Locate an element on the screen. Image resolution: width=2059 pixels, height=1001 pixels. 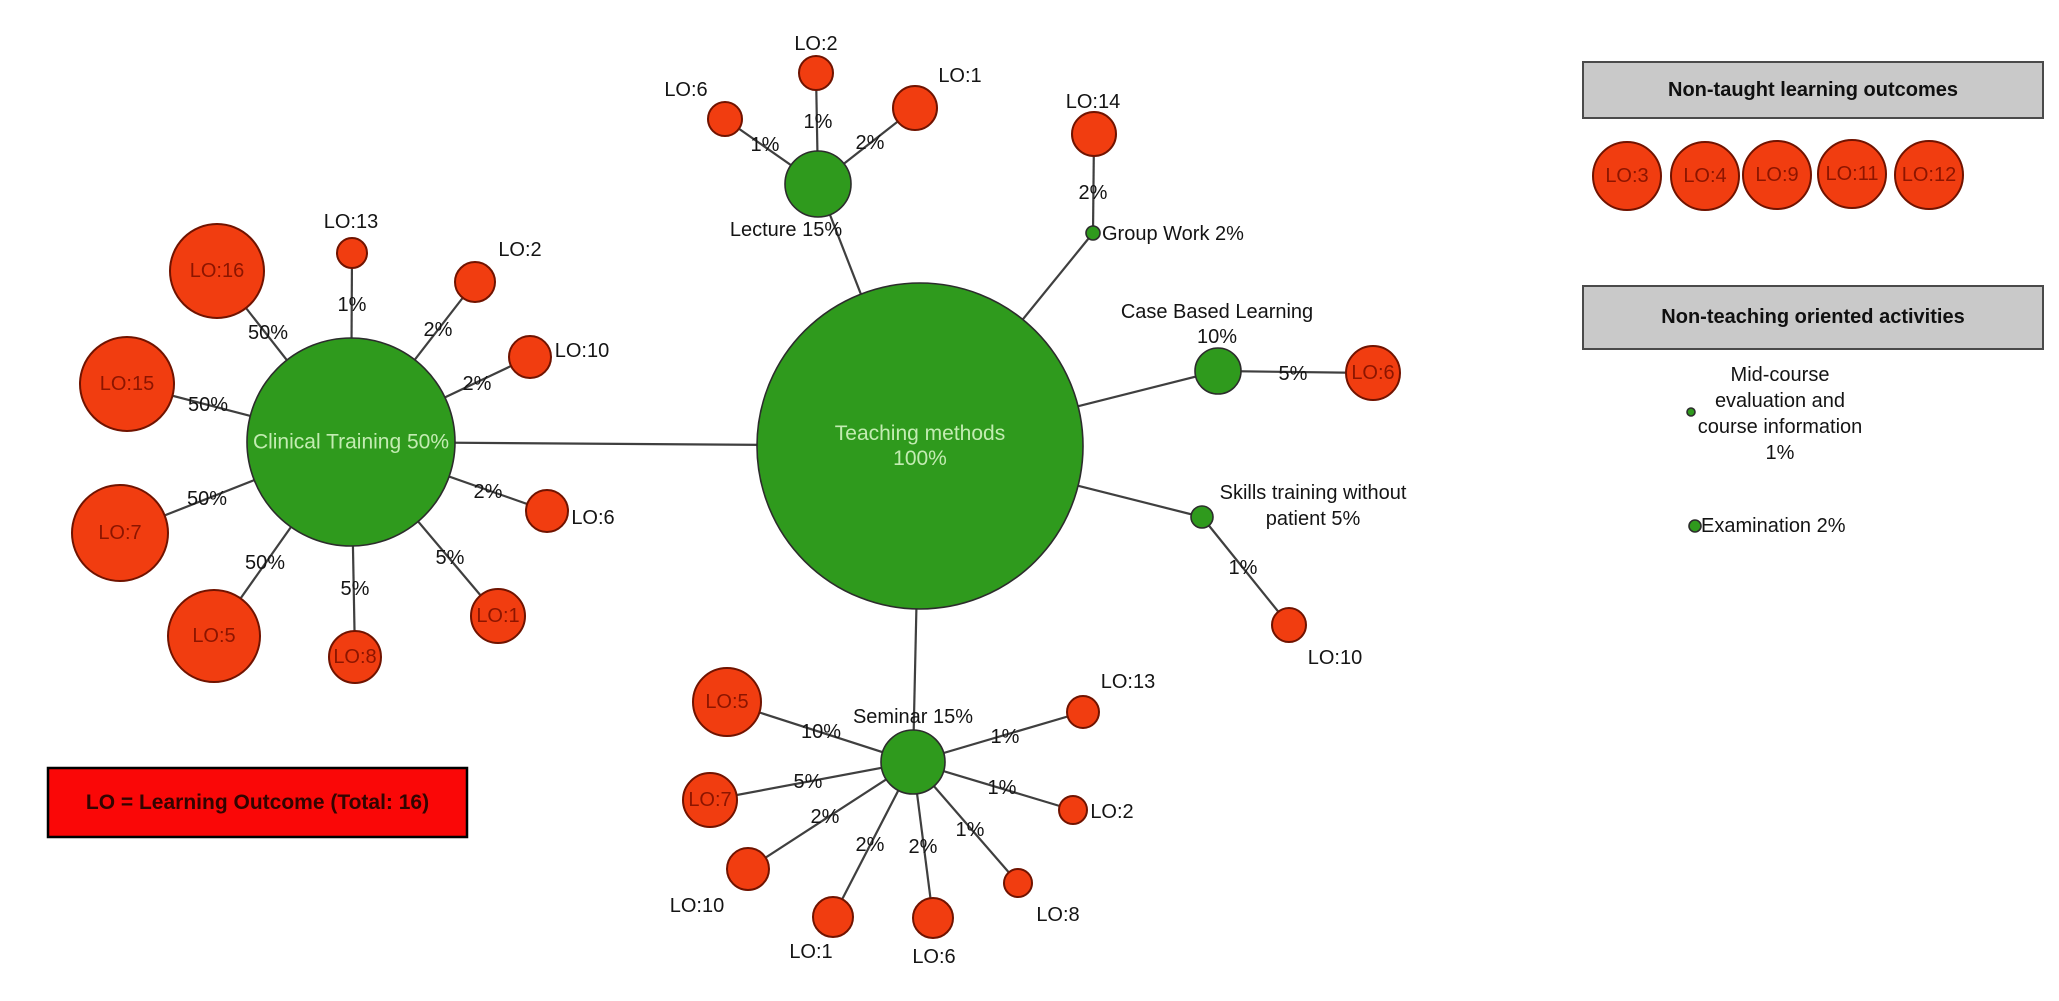
label-clin-lo2: LO:2 is located at coordinates (519, 250).